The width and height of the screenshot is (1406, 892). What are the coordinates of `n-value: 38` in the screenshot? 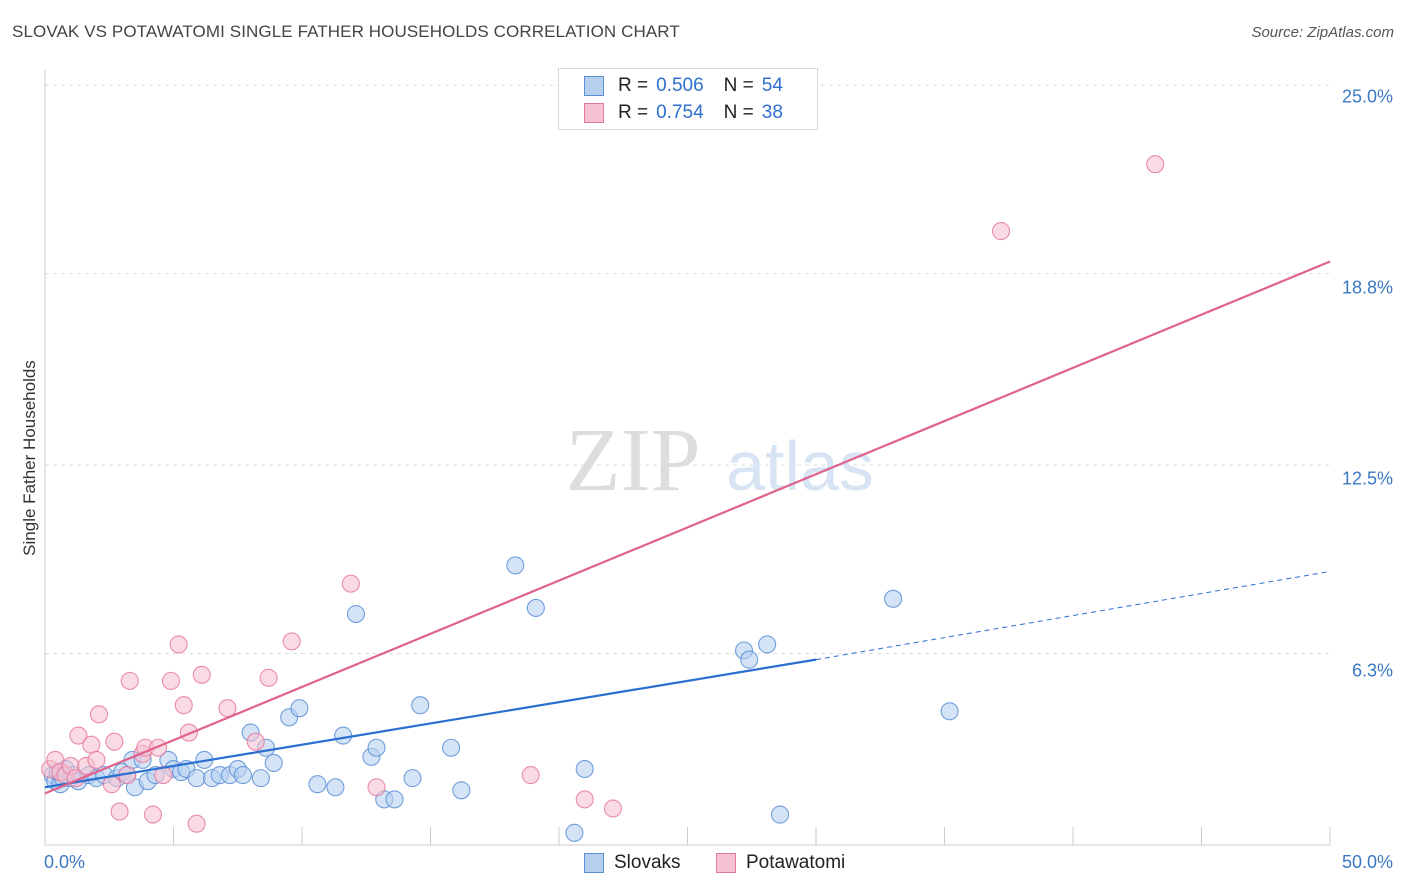 It's located at (772, 112).